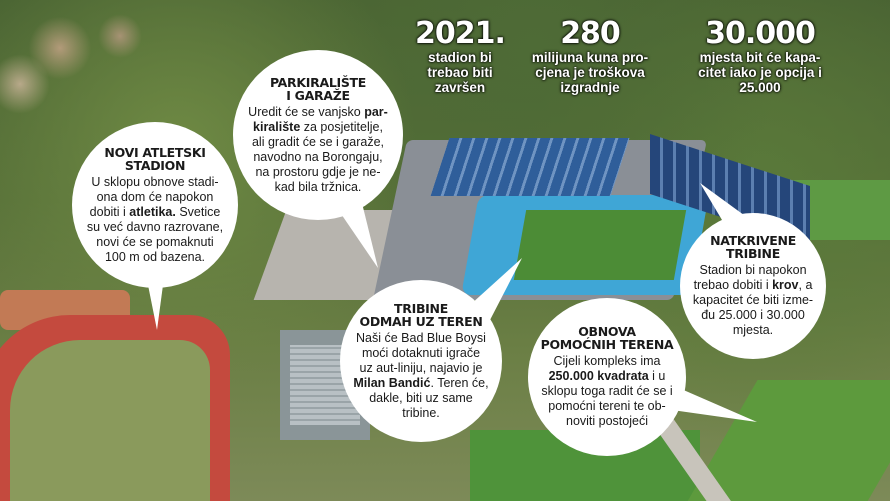 This screenshot has width=890, height=501. I want to click on bubble-text-bold: krov, so click(785, 285).